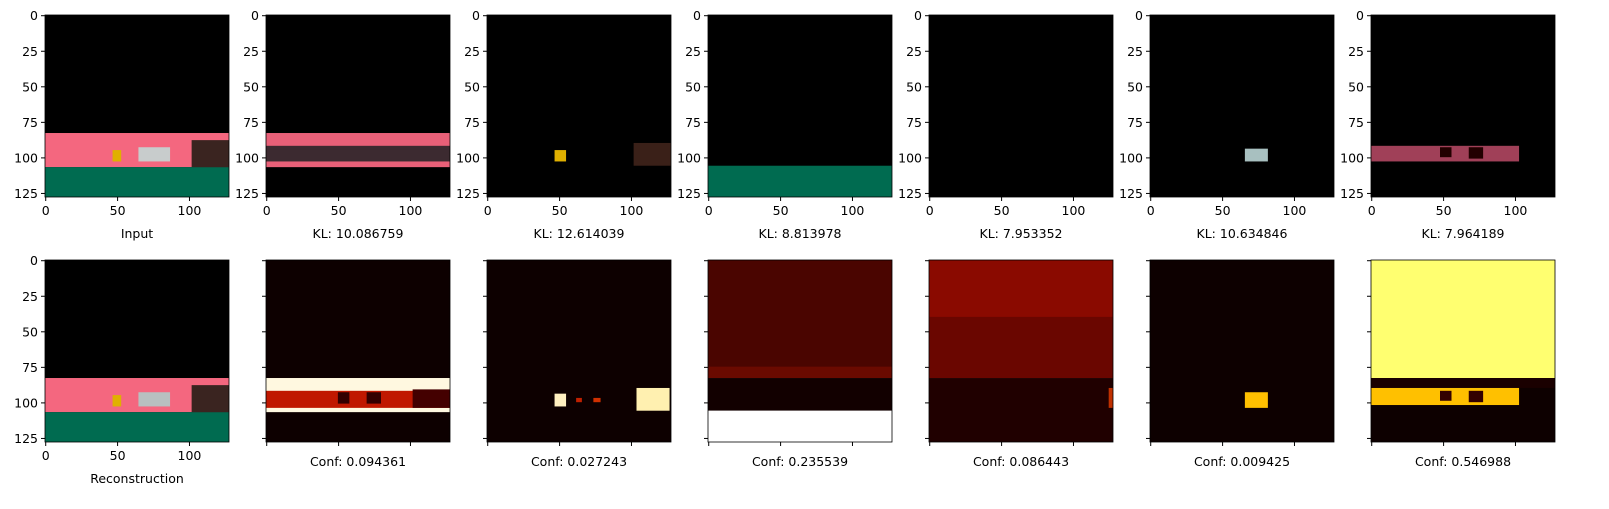 The width and height of the screenshot is (1609, 509). Describe the element at coordinates (137, 233) in the screenshot. I see `panel-label: Input` at that location.